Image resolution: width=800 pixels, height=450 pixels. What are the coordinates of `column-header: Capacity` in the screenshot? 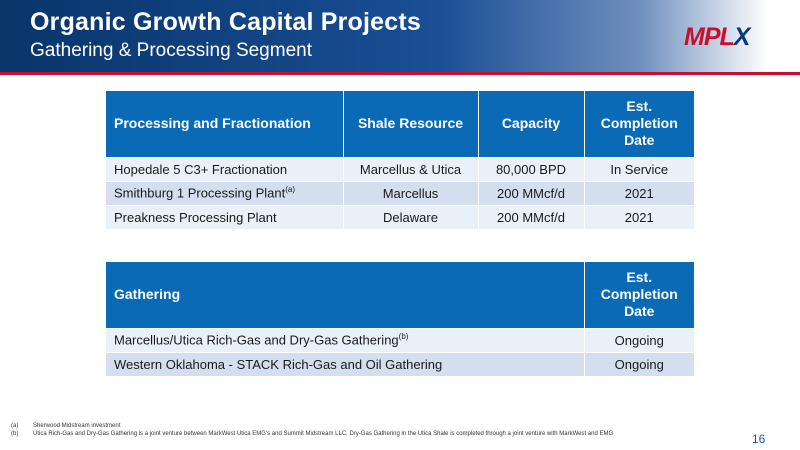 It's located at (531, 124).